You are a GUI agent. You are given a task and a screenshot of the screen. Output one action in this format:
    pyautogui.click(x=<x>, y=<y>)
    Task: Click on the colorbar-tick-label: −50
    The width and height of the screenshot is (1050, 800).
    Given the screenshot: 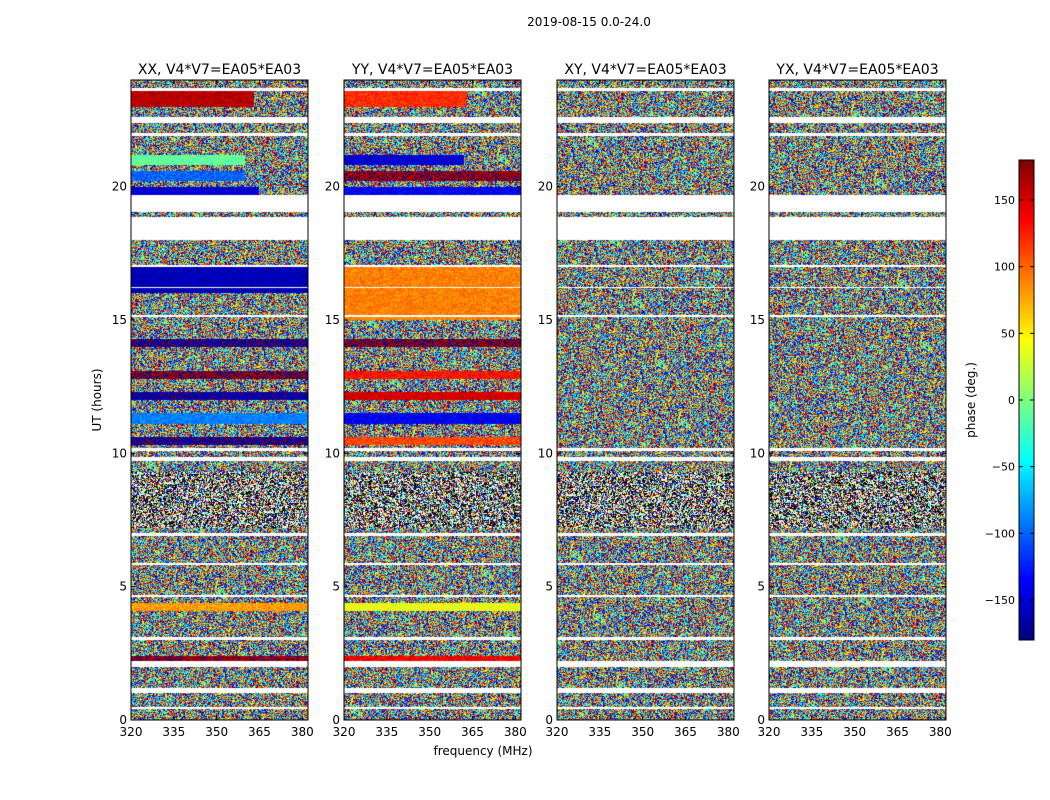 What is the action you would take?
    pyautogui.click(x=1003, y=467)
    